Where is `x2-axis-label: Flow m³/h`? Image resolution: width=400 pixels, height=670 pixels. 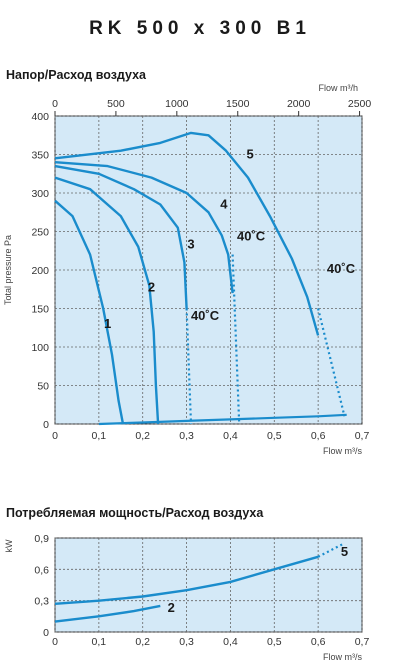 x2-axis-label: Flow m³/h is located at coordinates (338, 88).